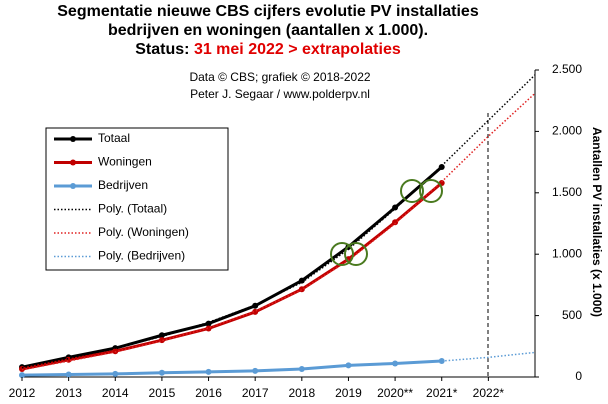 Image resolution: width=608 pixels, height=404 pixels. What do you see at coordinates (489, 393) in the screenshot?
I see `x-tick-label: 2022*` at bounding box center [489, 393].